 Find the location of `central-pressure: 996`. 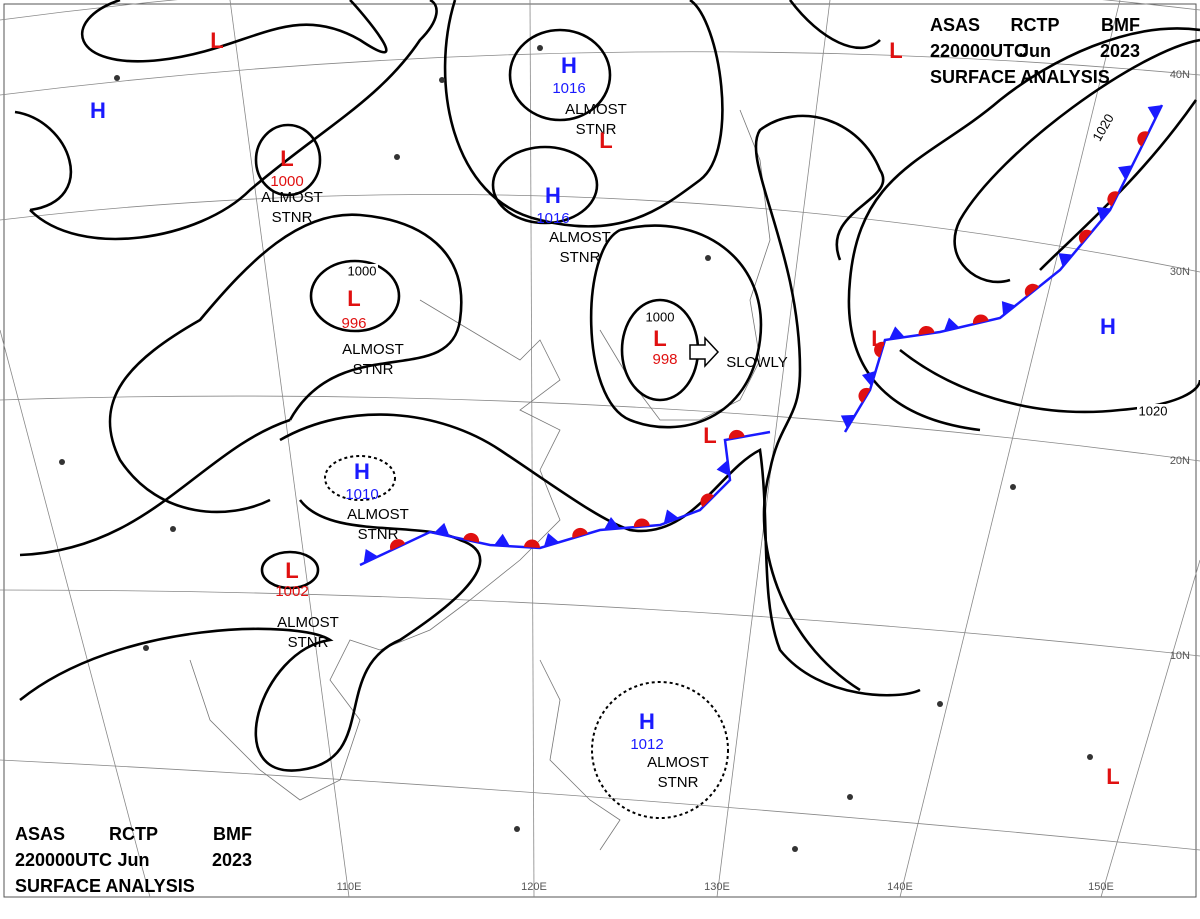

central-pressure: 996 is located at coordinates (353, 323).